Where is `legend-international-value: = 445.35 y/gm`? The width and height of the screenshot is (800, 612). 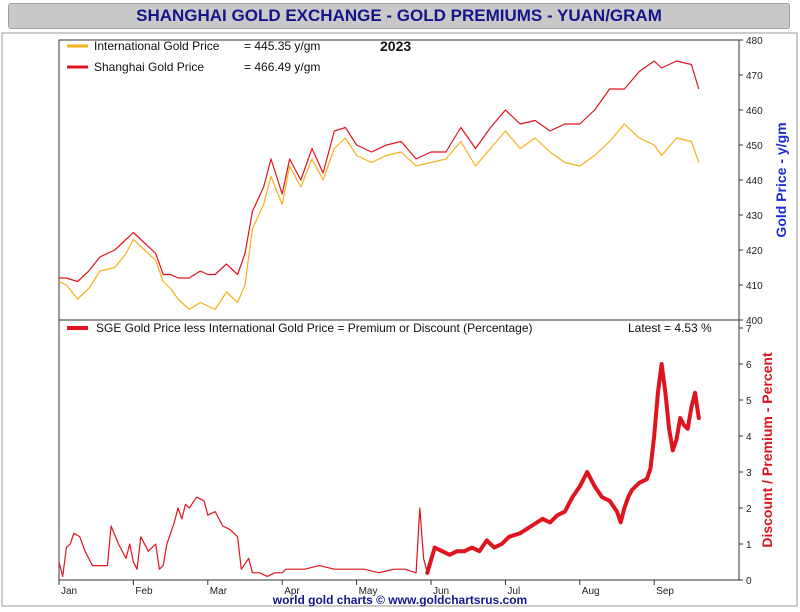
legend-international-value: = 445.35 y/gm is located at coordinates (282, 46).